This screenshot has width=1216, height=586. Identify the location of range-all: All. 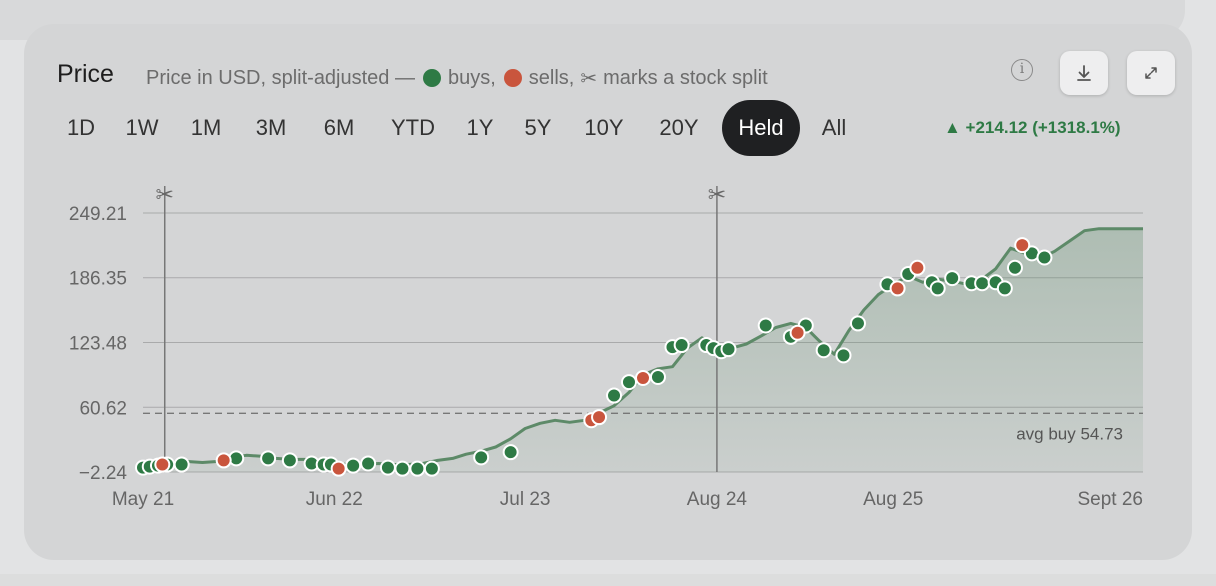
(834, 127).